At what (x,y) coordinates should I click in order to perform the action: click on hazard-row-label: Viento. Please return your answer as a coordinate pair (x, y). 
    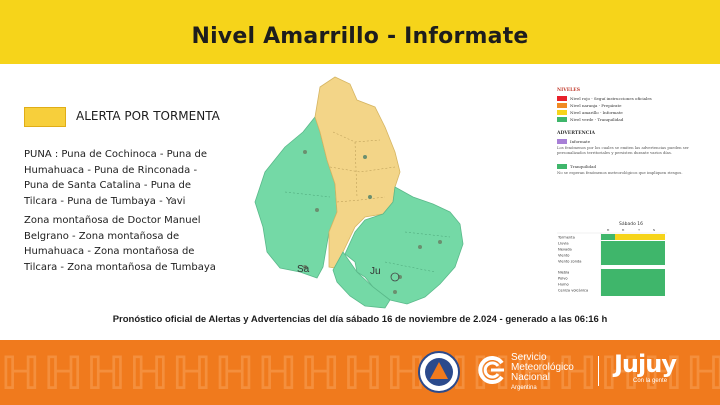
    Looking at the image, I should click on (563, 256).